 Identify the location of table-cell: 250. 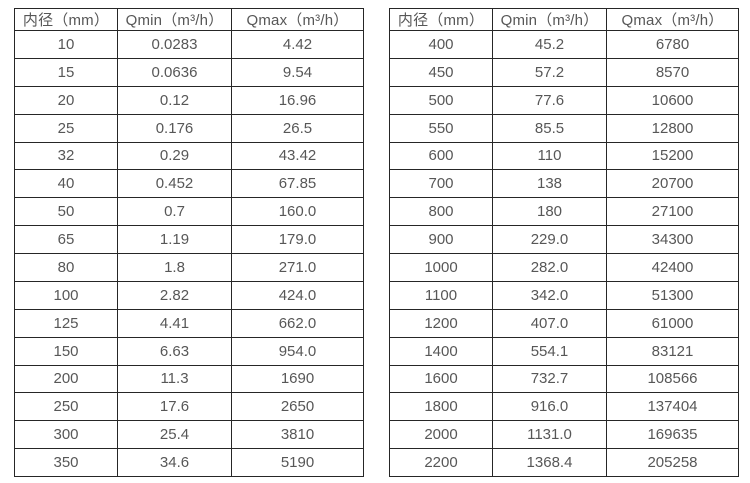
(66, 407).